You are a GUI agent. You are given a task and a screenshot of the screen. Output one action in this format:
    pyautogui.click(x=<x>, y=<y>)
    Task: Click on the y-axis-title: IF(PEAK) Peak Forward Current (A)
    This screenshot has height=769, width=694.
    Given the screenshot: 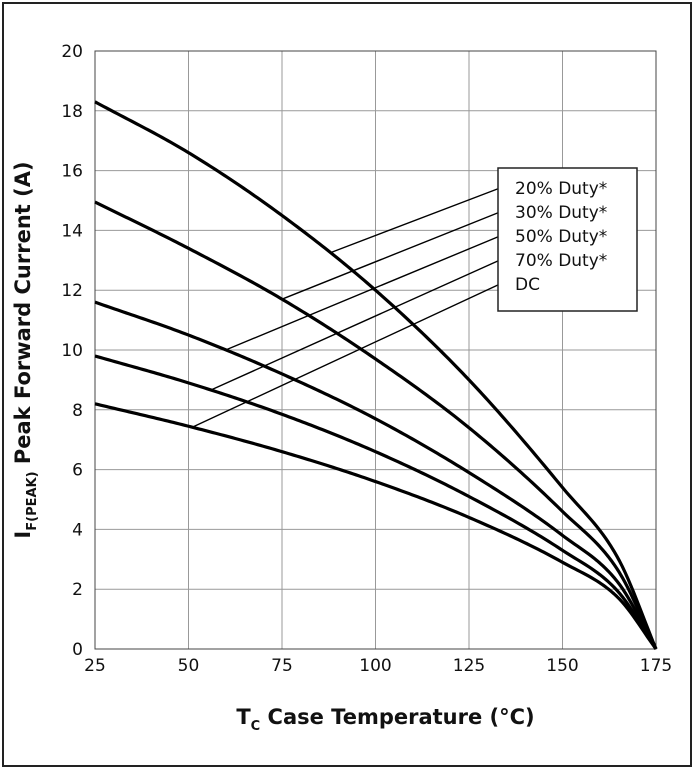 What is the action you would take?
    pyautogui.click(x=25, y=349)
    